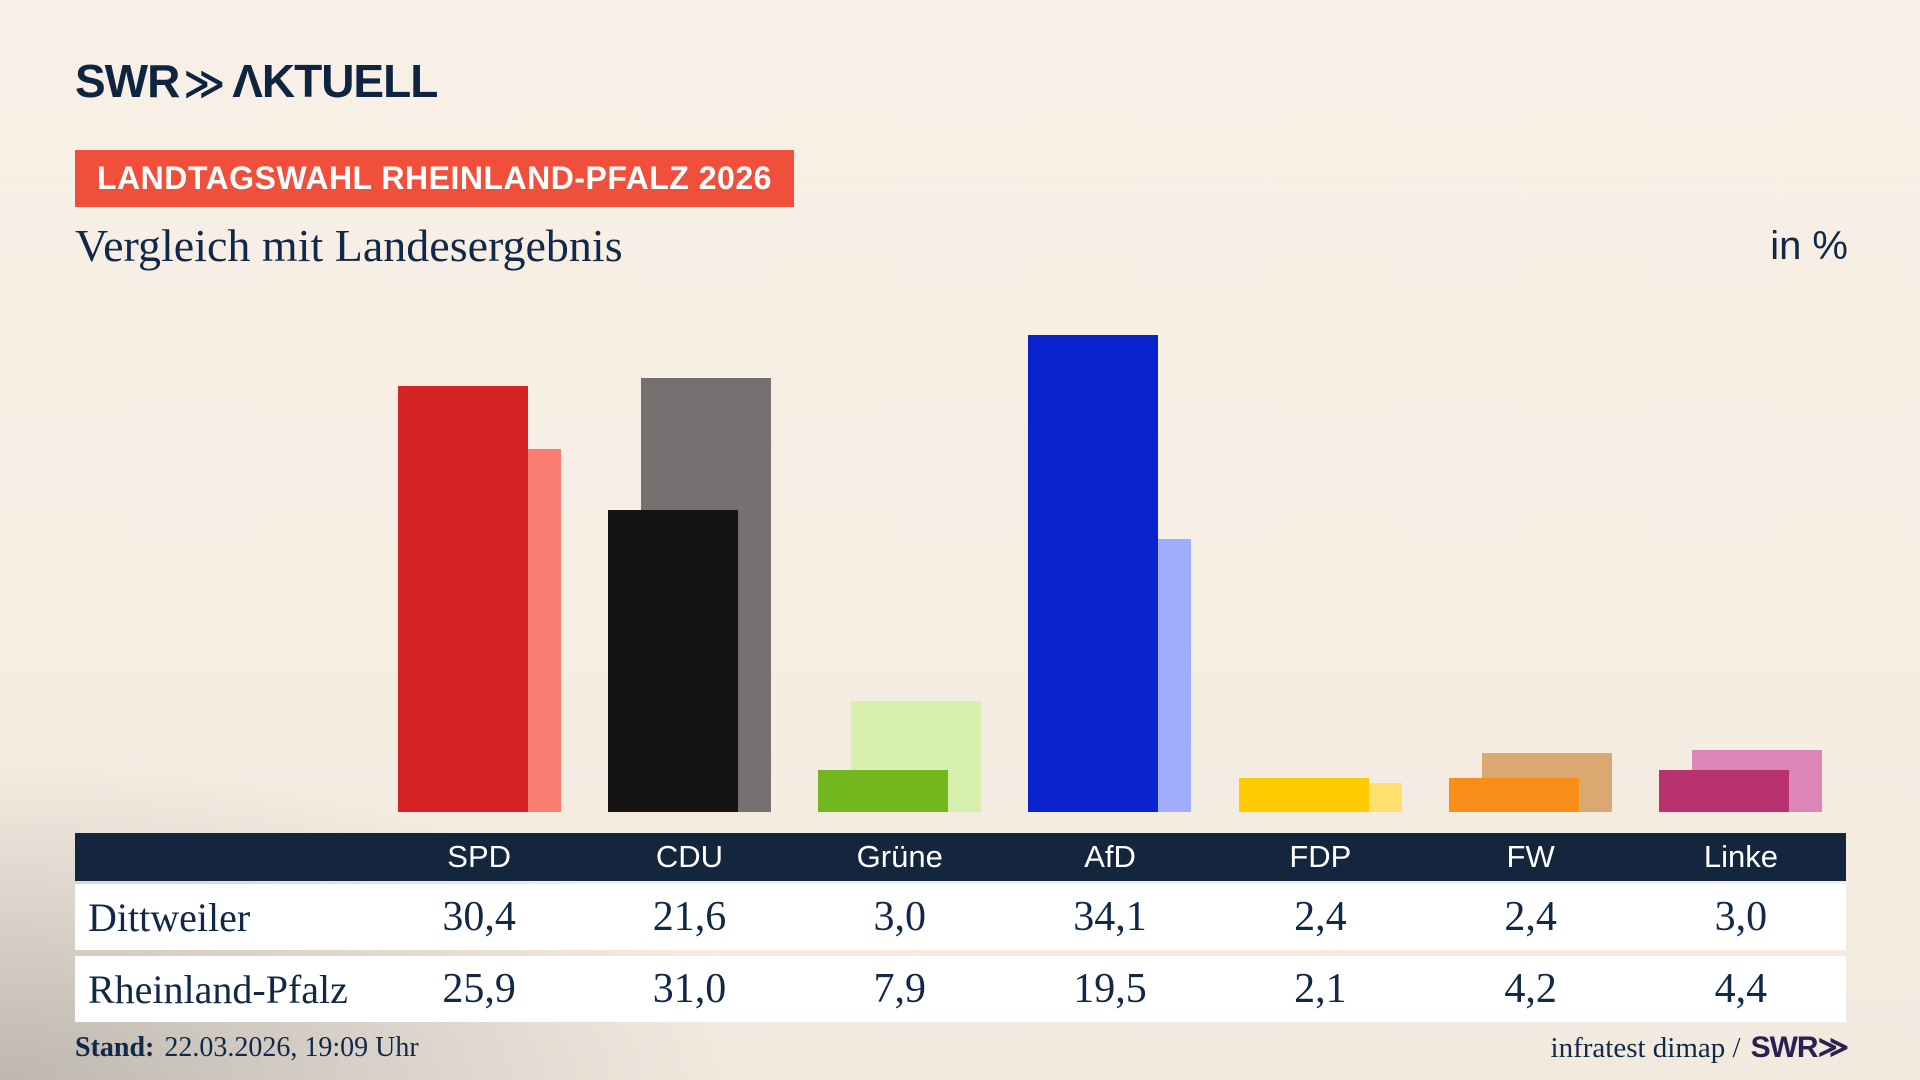  Describe the element at coordinates (169, 917) in the screenshot. I see `row-label: Dittweiler` at that location.